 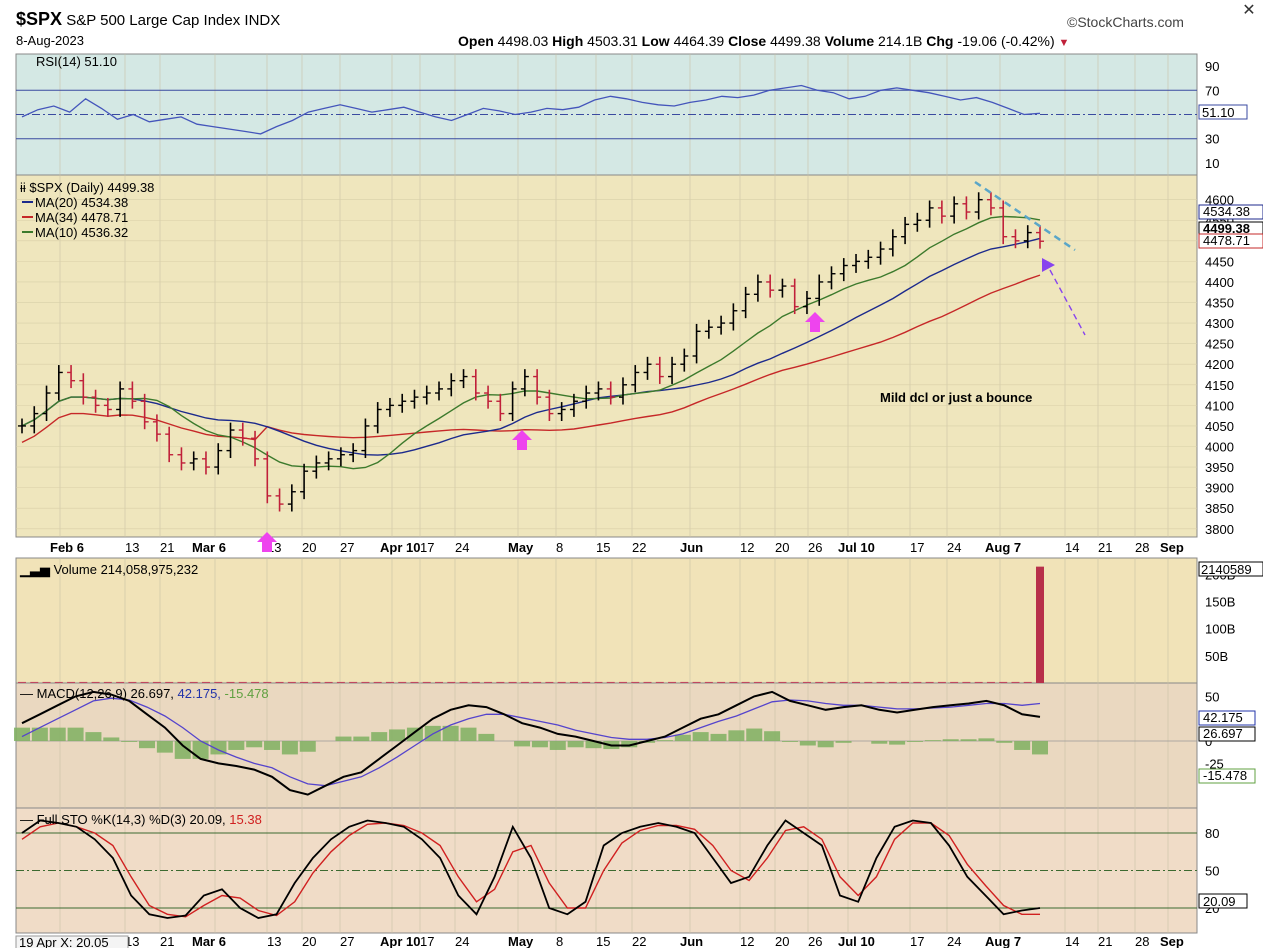 I want to click on price-y-tick: 4300, so click(x=1219, y=323).